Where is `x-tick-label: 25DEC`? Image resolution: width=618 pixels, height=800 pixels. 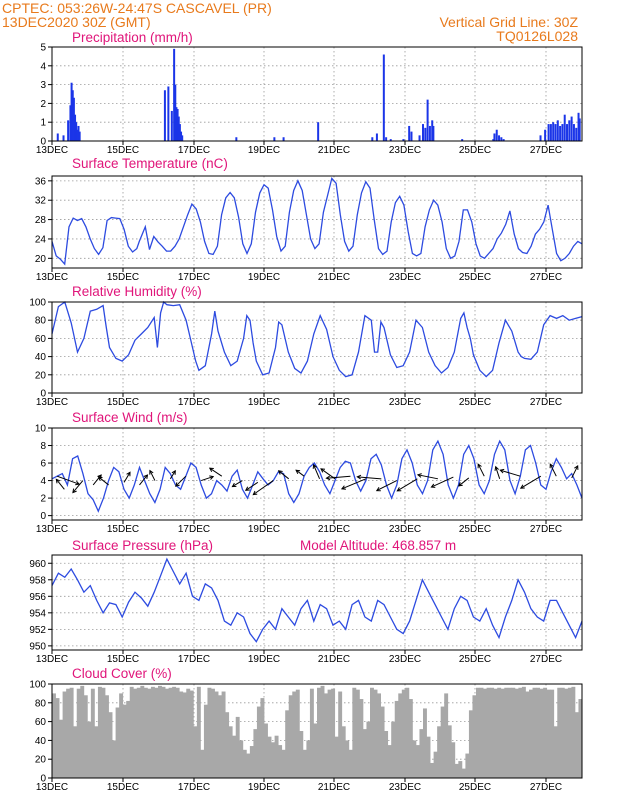 x-tick-label: 25DEC is located at coordinates (475, 277).